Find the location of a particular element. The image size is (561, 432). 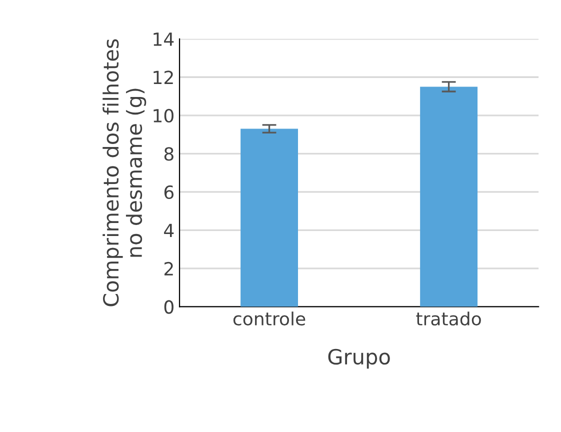

y-tick-label: 8 is located at coordinates (169, 154).